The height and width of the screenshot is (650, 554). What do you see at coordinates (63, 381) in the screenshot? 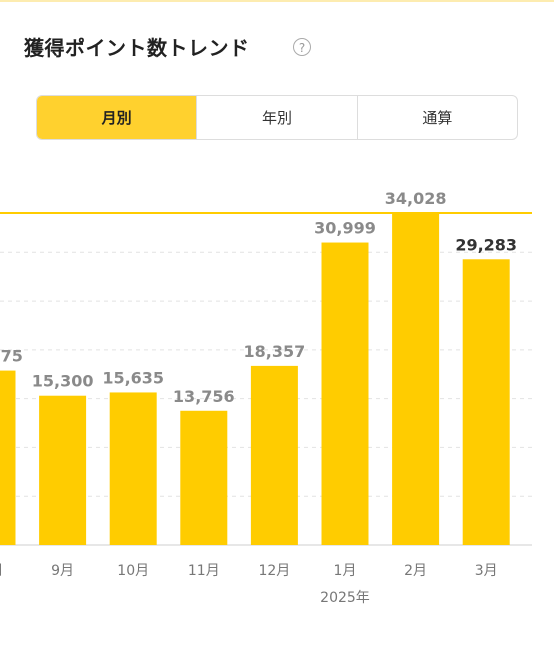
I see `value-label: 15,300` at bounding box center [63, 381].